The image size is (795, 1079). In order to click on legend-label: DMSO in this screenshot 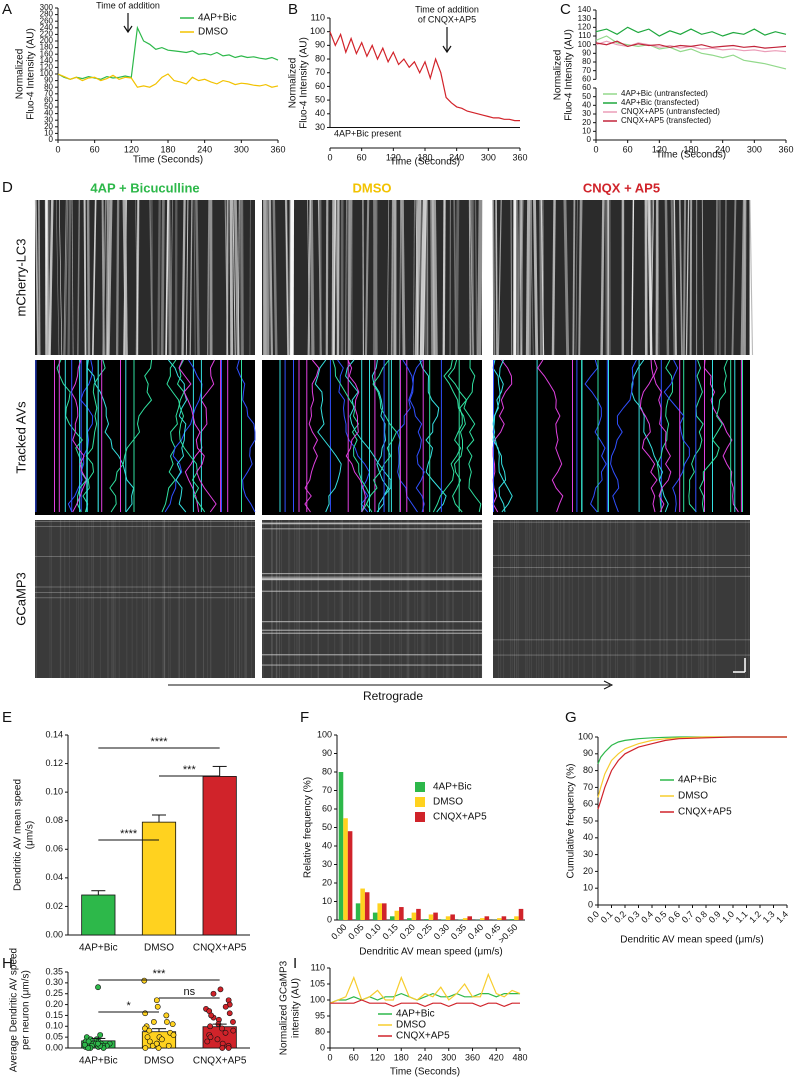, I will do `click(448, 802)`.